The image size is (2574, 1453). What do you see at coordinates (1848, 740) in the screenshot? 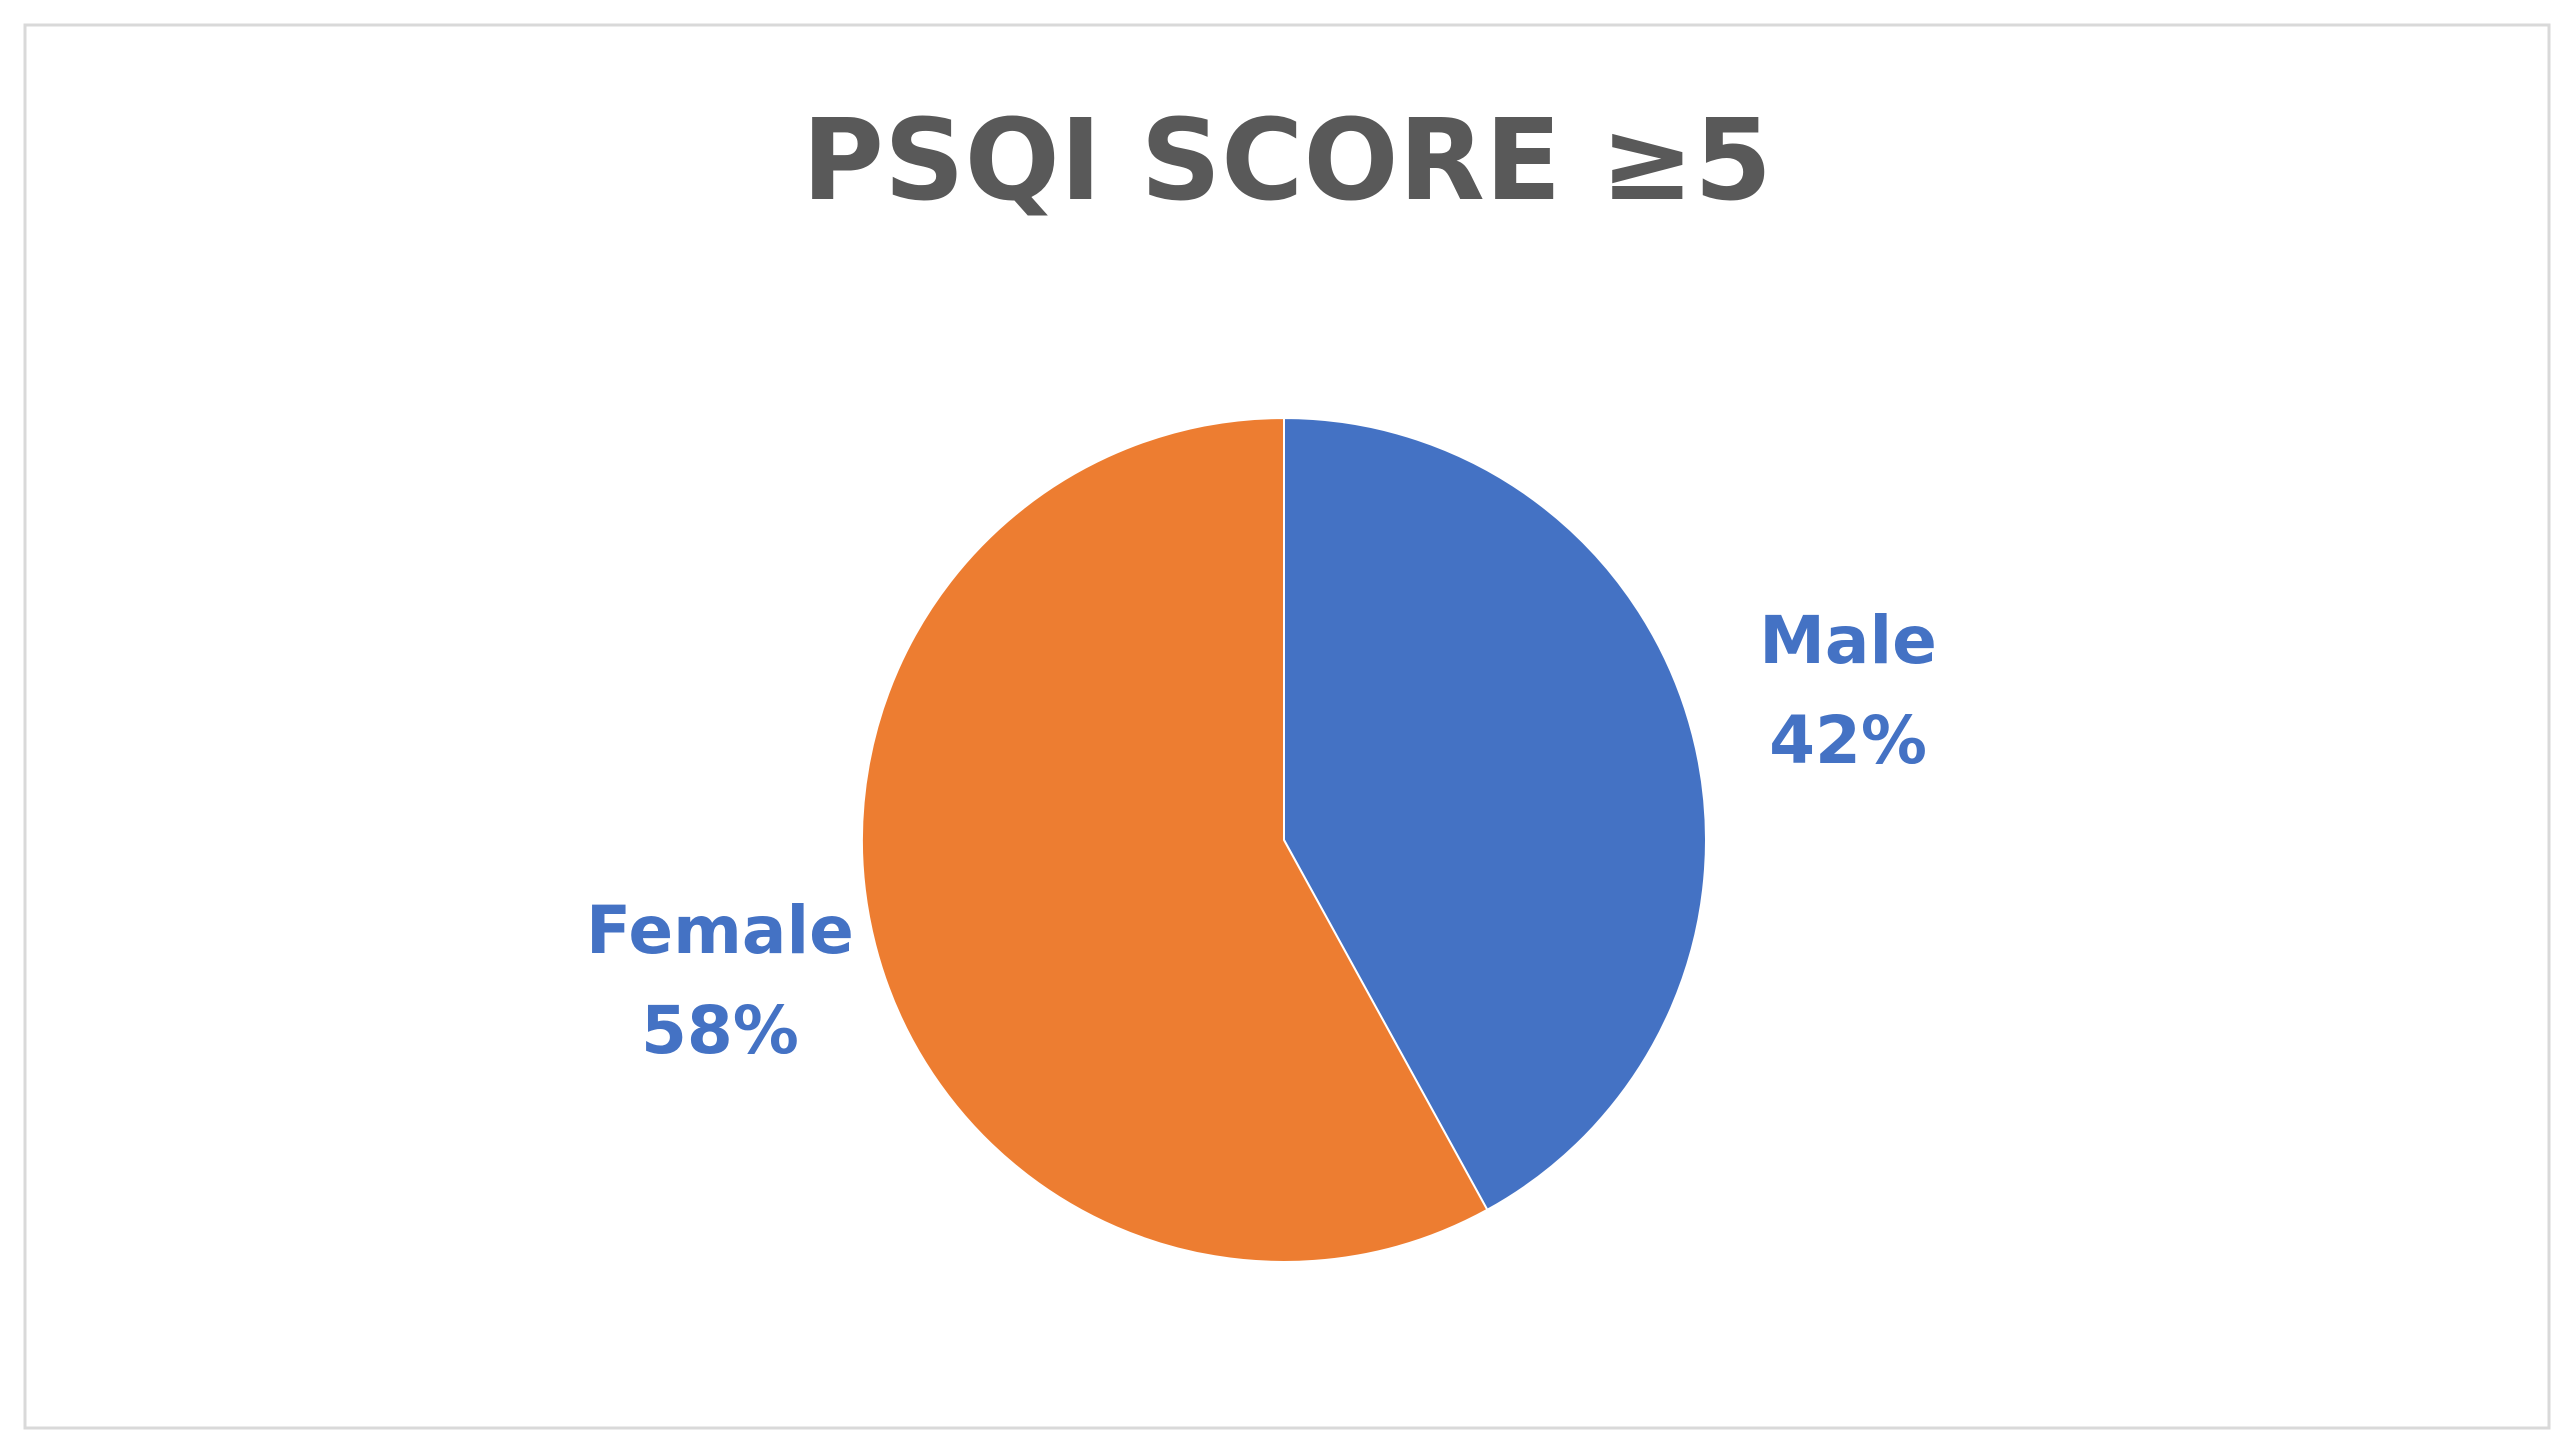
I see `data-label-value: 42%` at bounding box center [1848, 740].